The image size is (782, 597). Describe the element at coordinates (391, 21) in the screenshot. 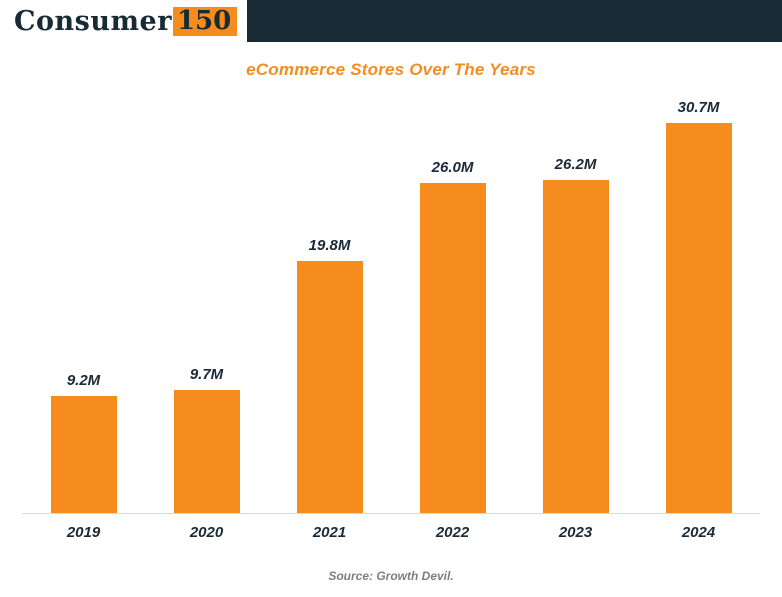

I see `brand-header: Consumer 150` at that location.